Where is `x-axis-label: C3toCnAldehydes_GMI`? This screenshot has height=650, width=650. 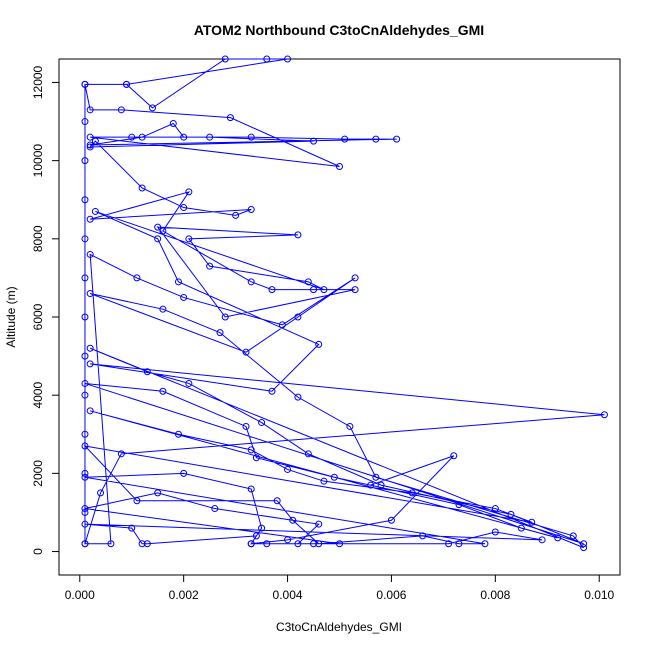 x-axis-label: C3toCnAldehydes_GMI is located at coordinates (339, 627).